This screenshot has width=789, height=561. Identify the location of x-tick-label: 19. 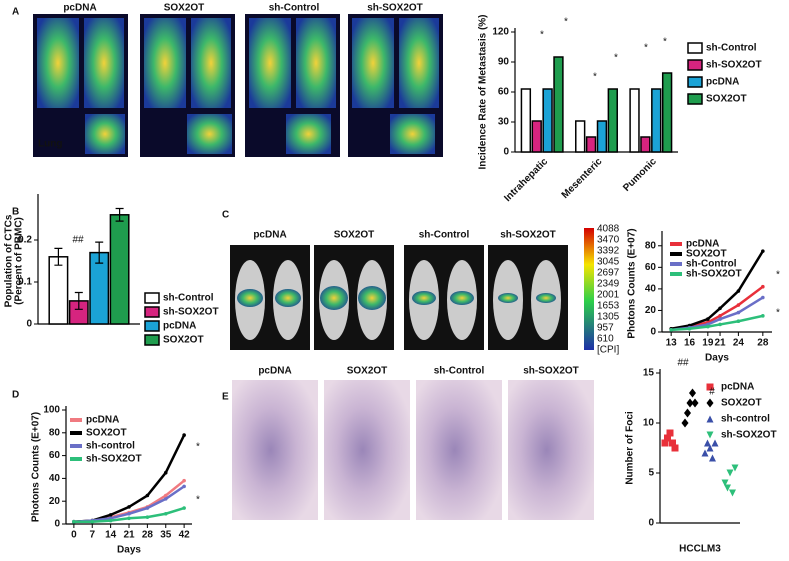
(708, 343).